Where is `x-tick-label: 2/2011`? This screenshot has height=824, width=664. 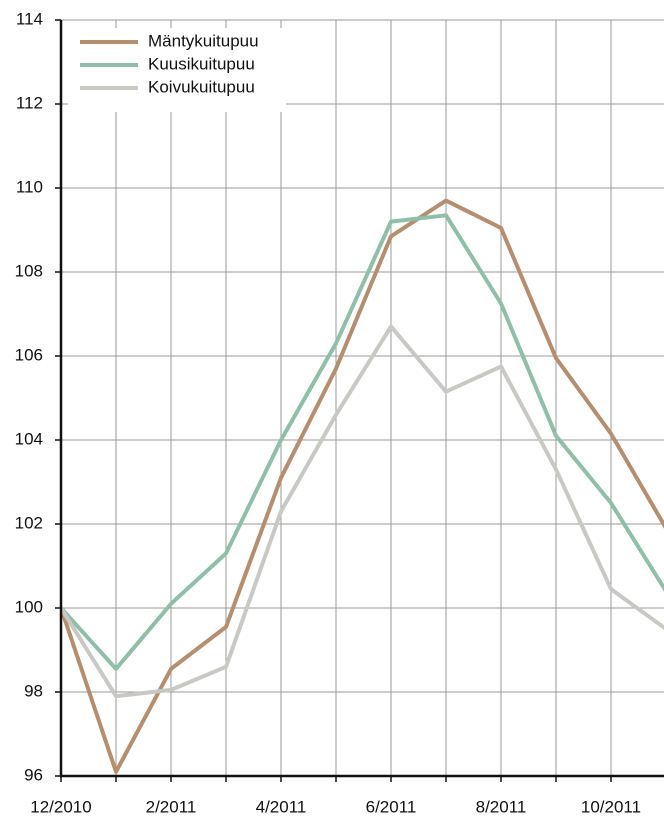 x-tick-label: 2/2011 is located at coordinates (171, 806).